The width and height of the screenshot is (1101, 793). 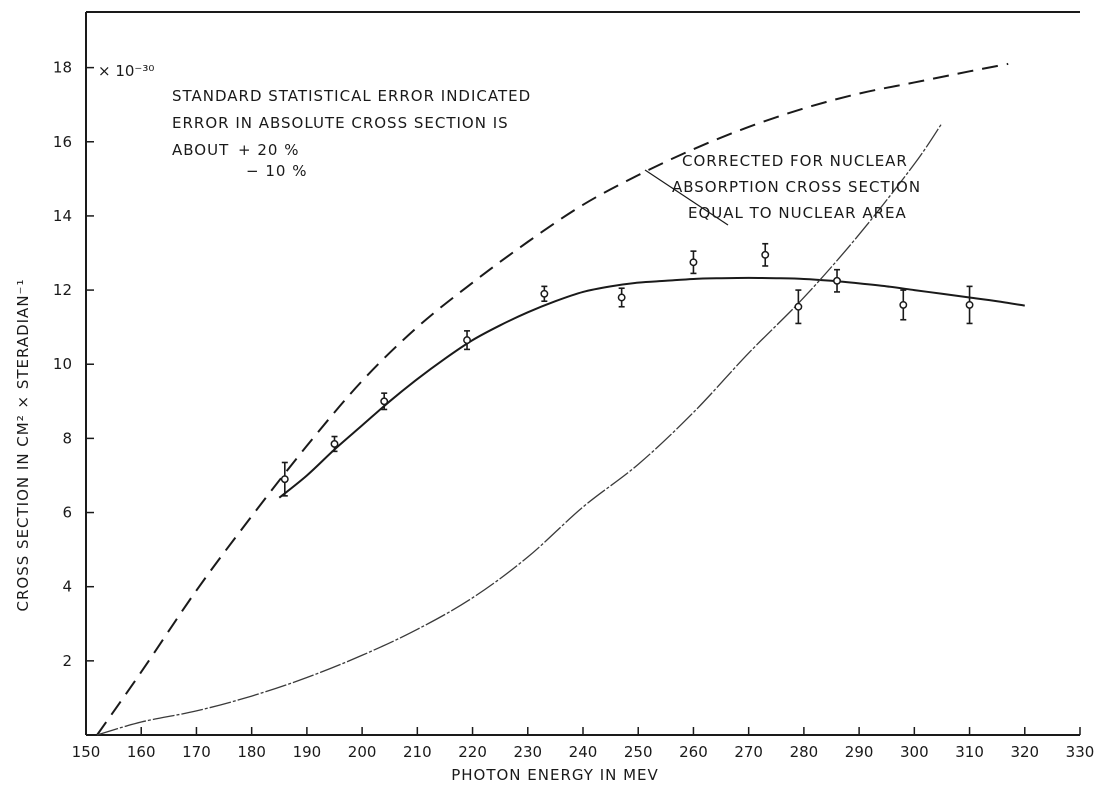 I want to click on dashed-curve-label-3: EQUAL TO NUCLEAR AREA, so click(x=797, y=213).